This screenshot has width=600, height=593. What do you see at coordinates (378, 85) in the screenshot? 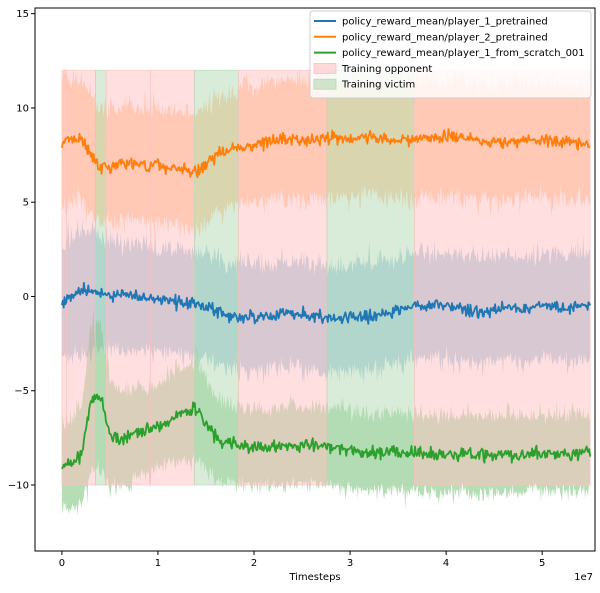
I see `legend-label: Training victim` at bounding box center [378, 85].